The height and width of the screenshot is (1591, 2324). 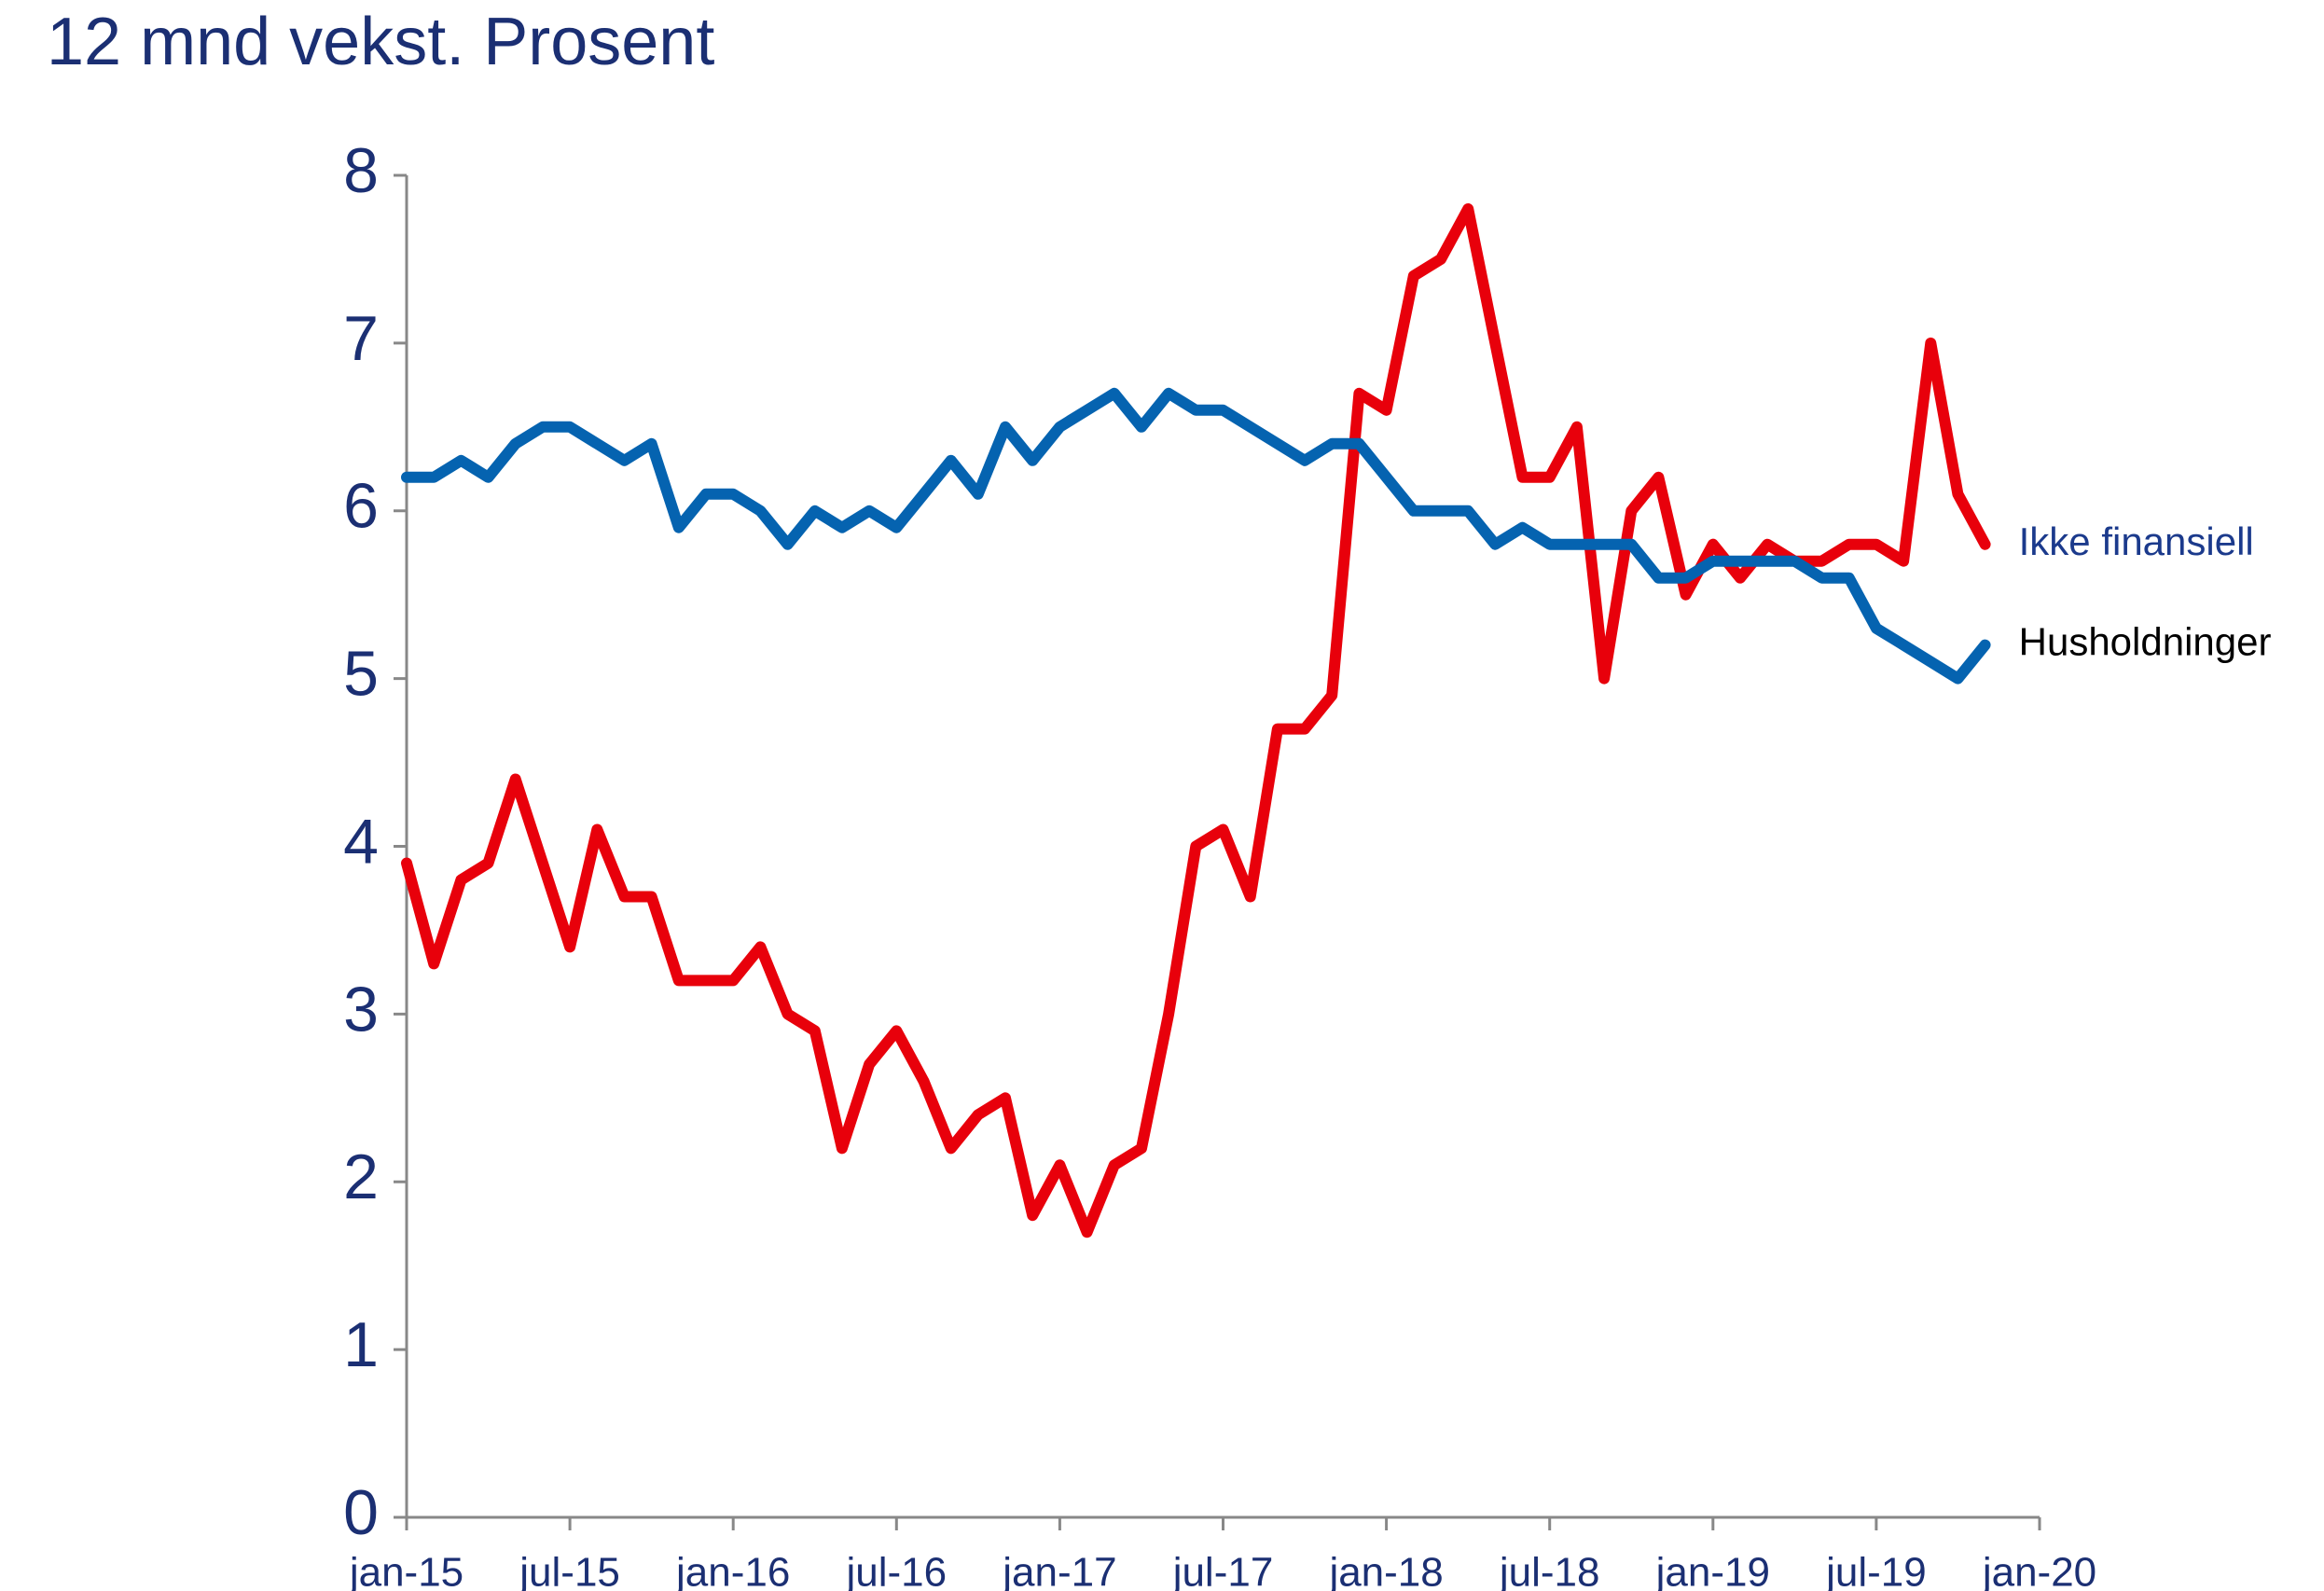 What do you see at coordinates (732, 1570) in the screenshot?
I see `x-tick-label: jan-16` at bounding box center [732, 1570].